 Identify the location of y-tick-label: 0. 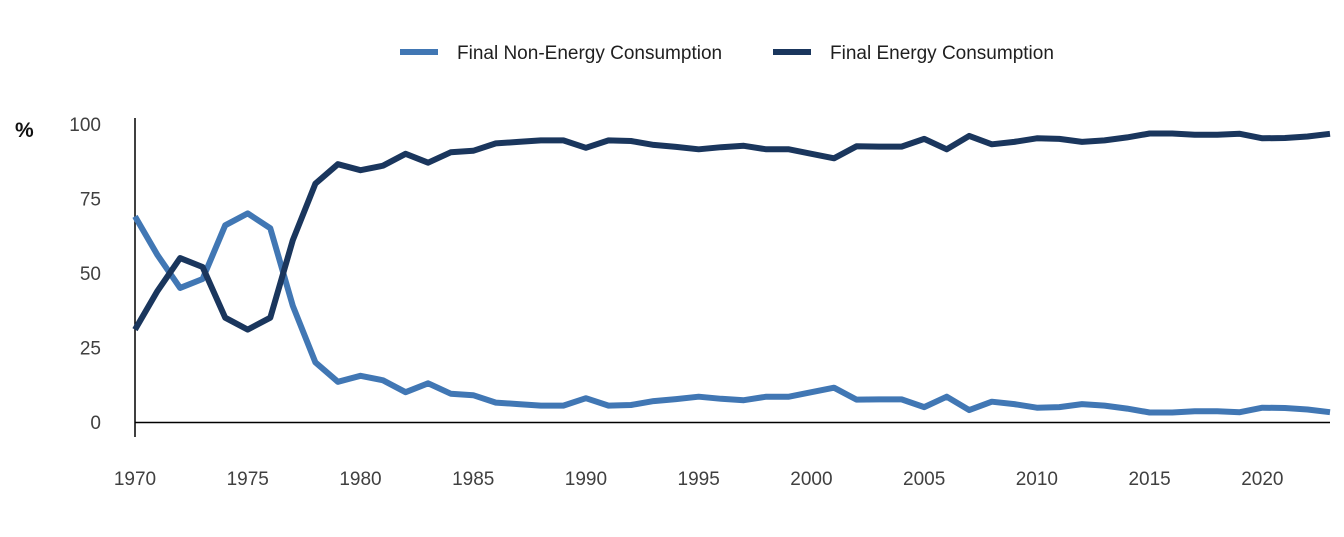
(95, 423).